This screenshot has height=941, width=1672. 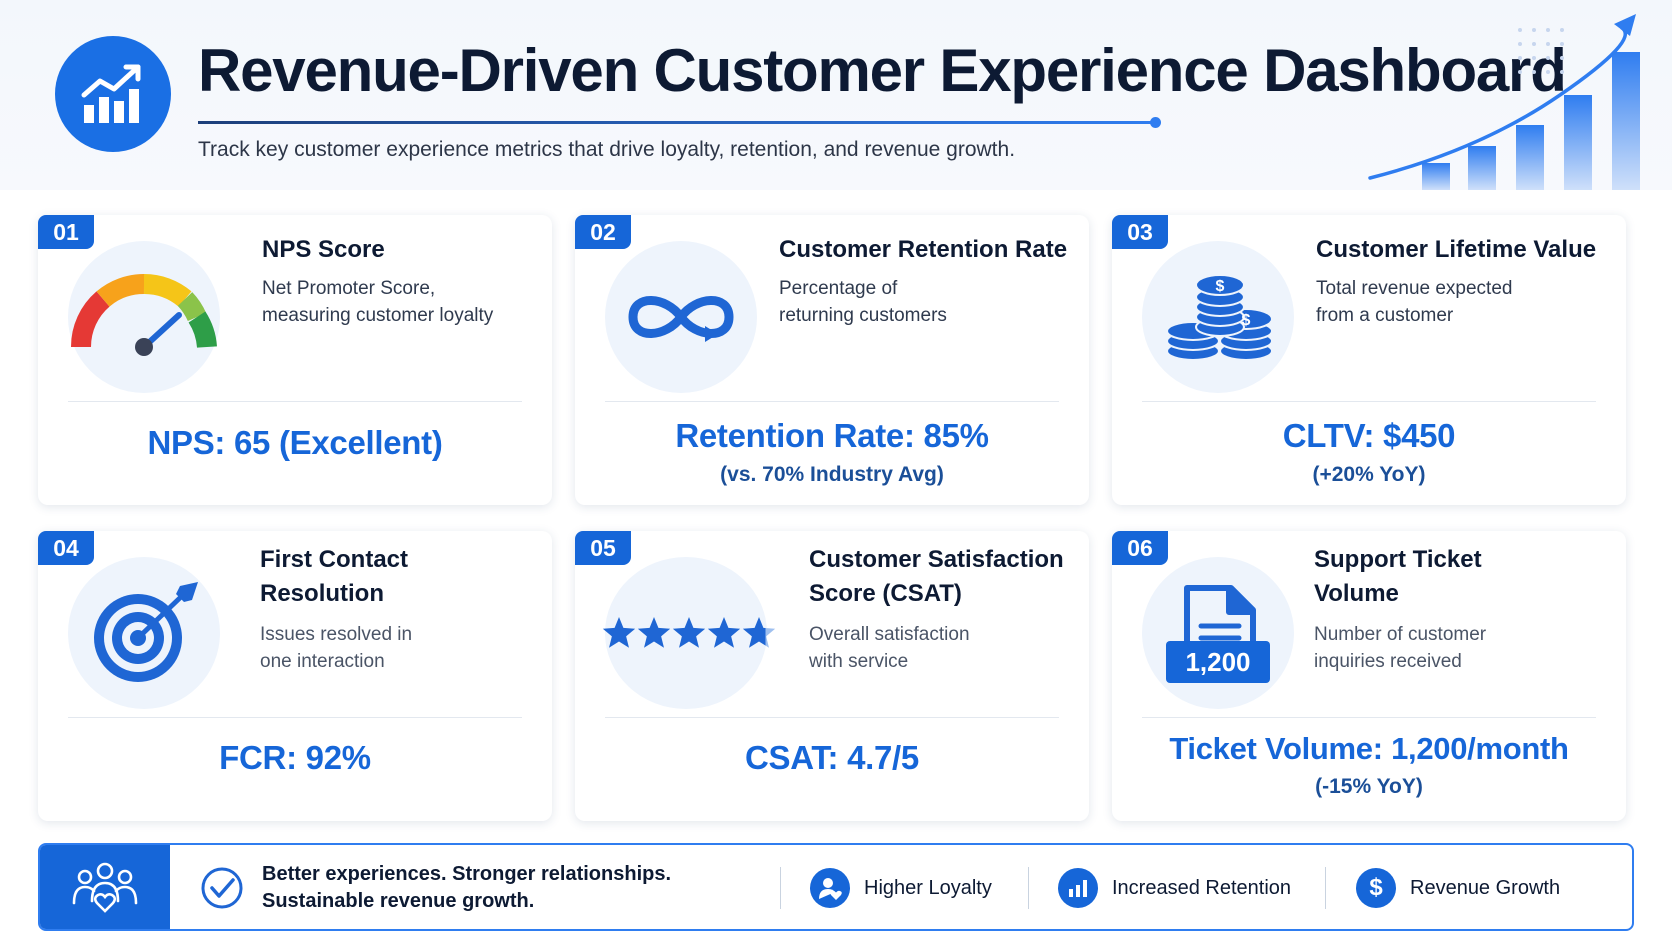 I want to click on team-heart-icon, so click(x=105, y=887).